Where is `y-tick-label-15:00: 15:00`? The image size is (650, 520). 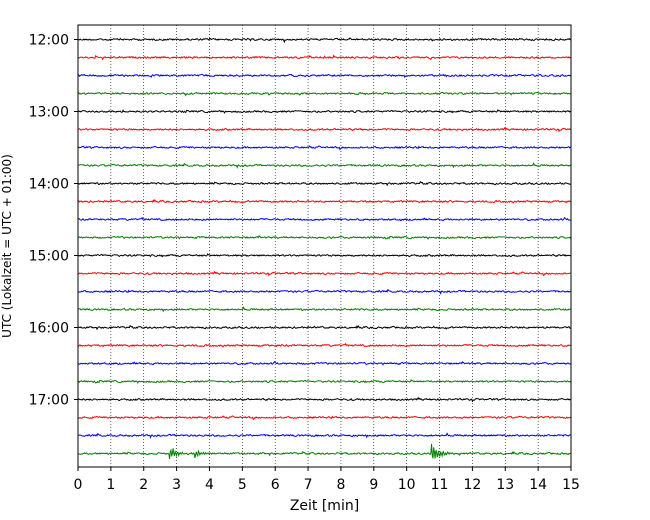 y-tick-label-15:00: 15:00 is located at coordinates (49, 257).